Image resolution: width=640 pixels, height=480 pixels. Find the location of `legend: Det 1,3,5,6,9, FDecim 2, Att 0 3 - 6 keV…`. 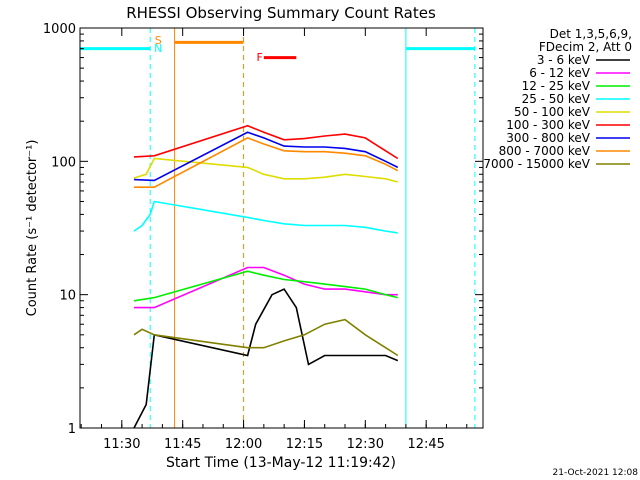

legend: Det 1,3,5,6,9, FDecim 2, Att 0 3 - 6 keV… is located at coordinates (557, 99).